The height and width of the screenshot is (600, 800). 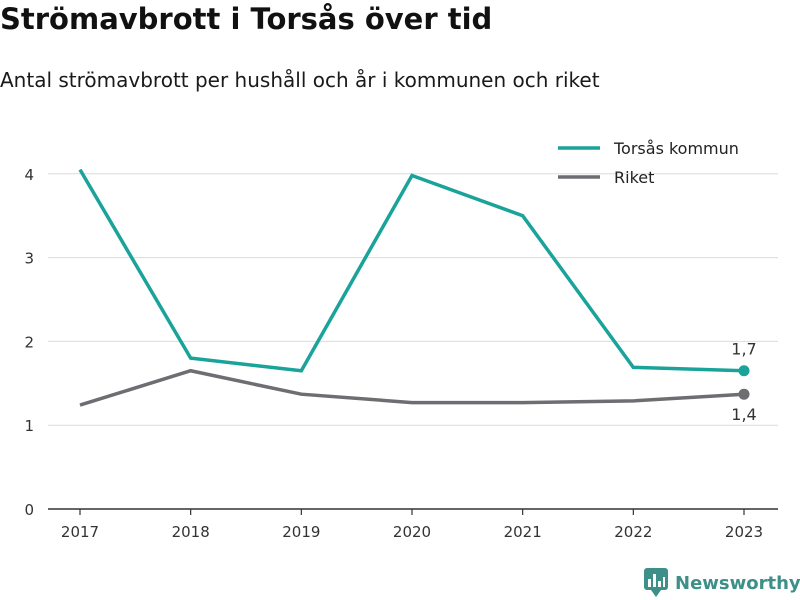 What do you see at coordinates (191, 532) in the screenshot?
I see `x-tick-label: 2018` at bounding box center [191, 532].